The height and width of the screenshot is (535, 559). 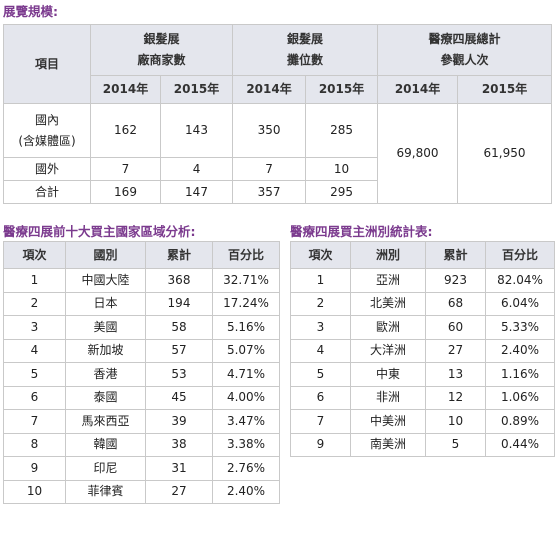 I want to click on row-label: 國內 (含媒體區), so click(x=47, y=130).